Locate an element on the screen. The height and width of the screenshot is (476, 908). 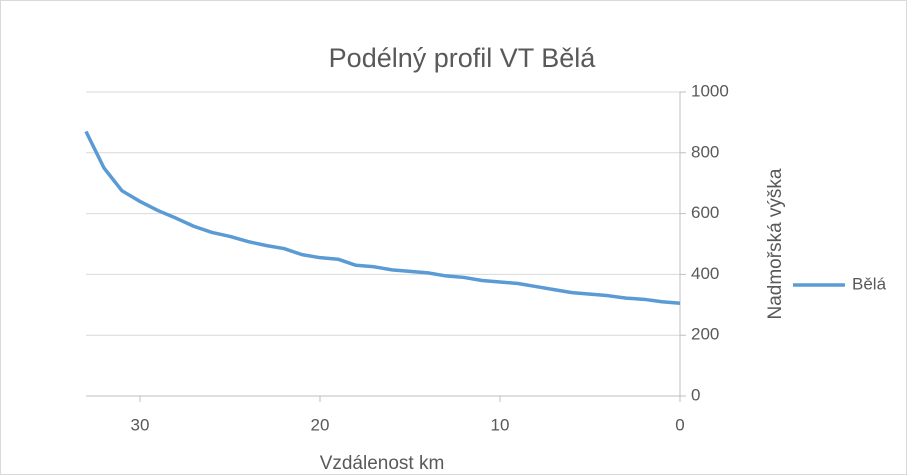
x-axis-title: Vzdálenost km is located at coordinates (382, 463).